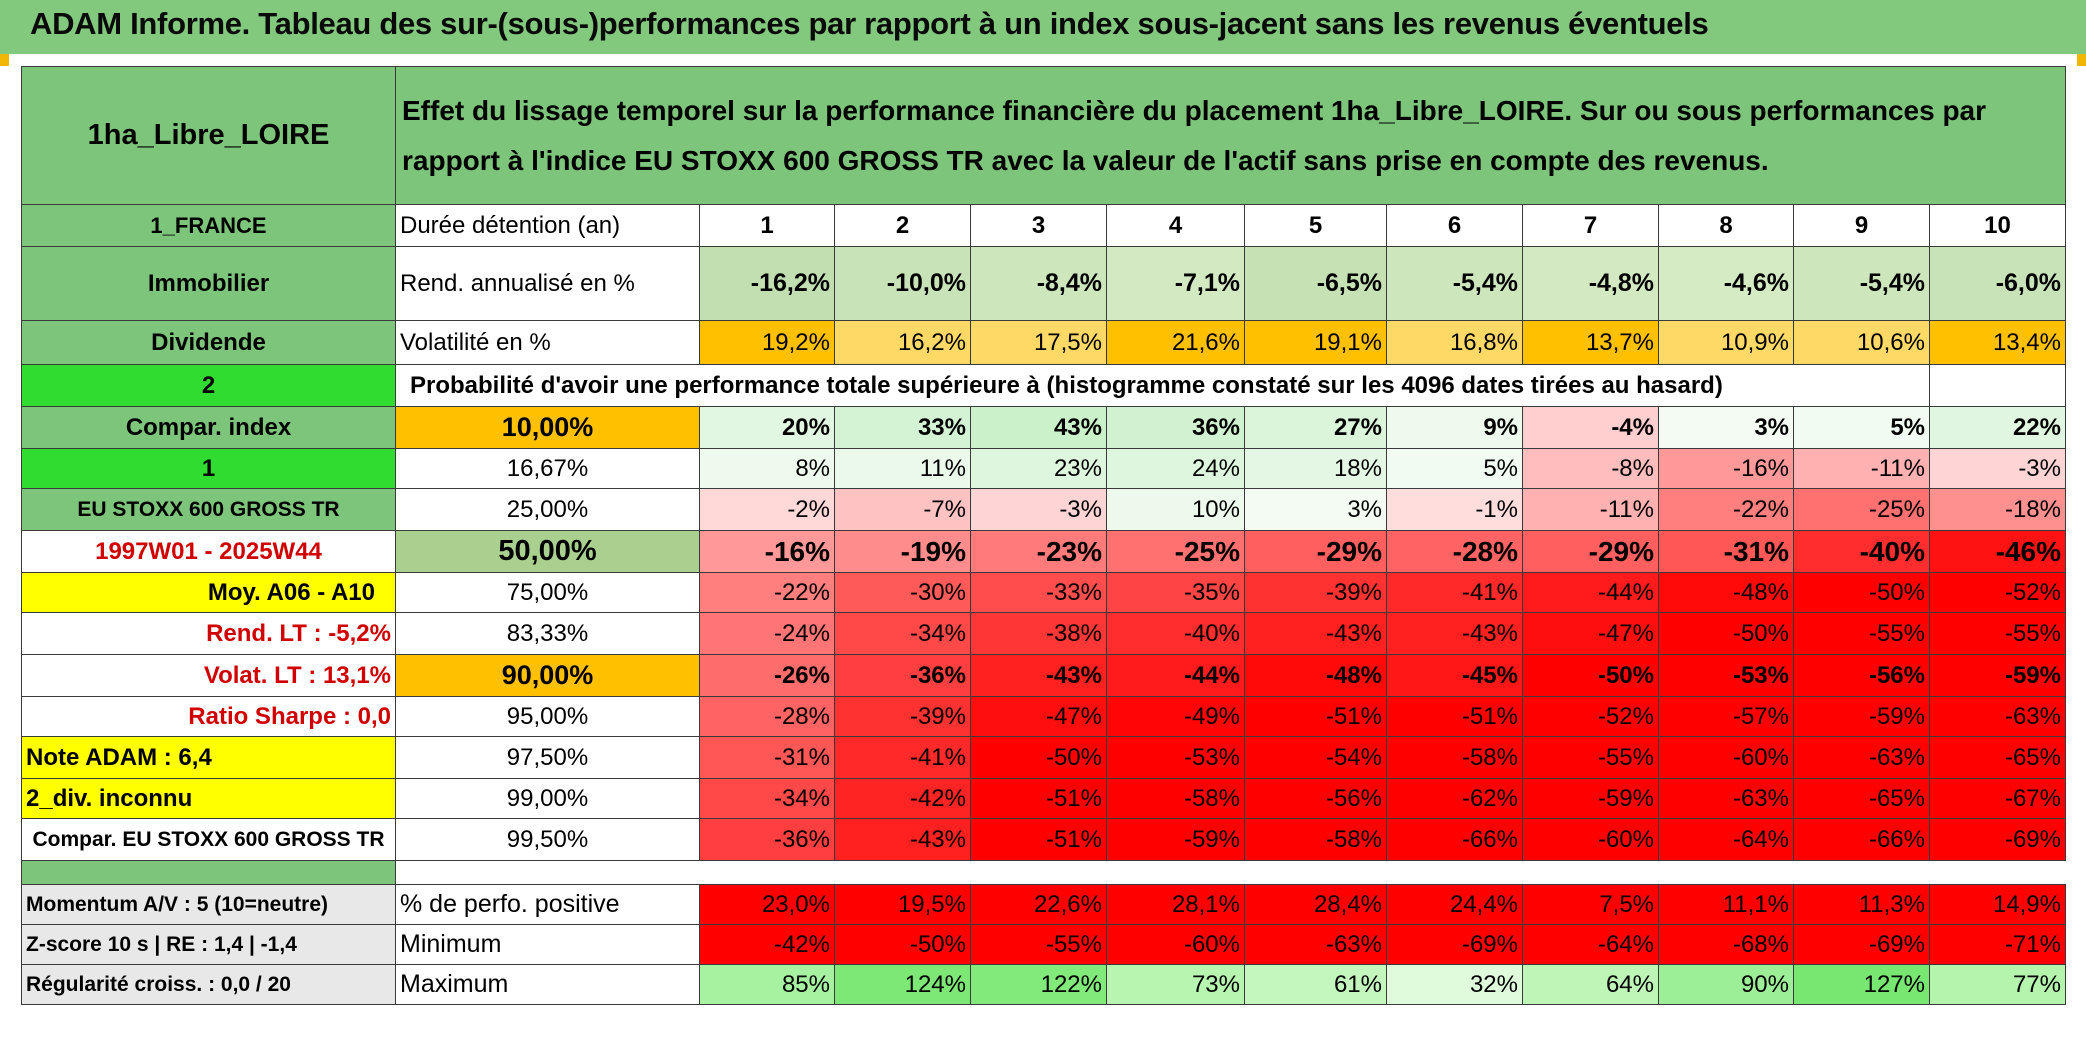  I want to click on min-value: -55%, so click(1038, 944).